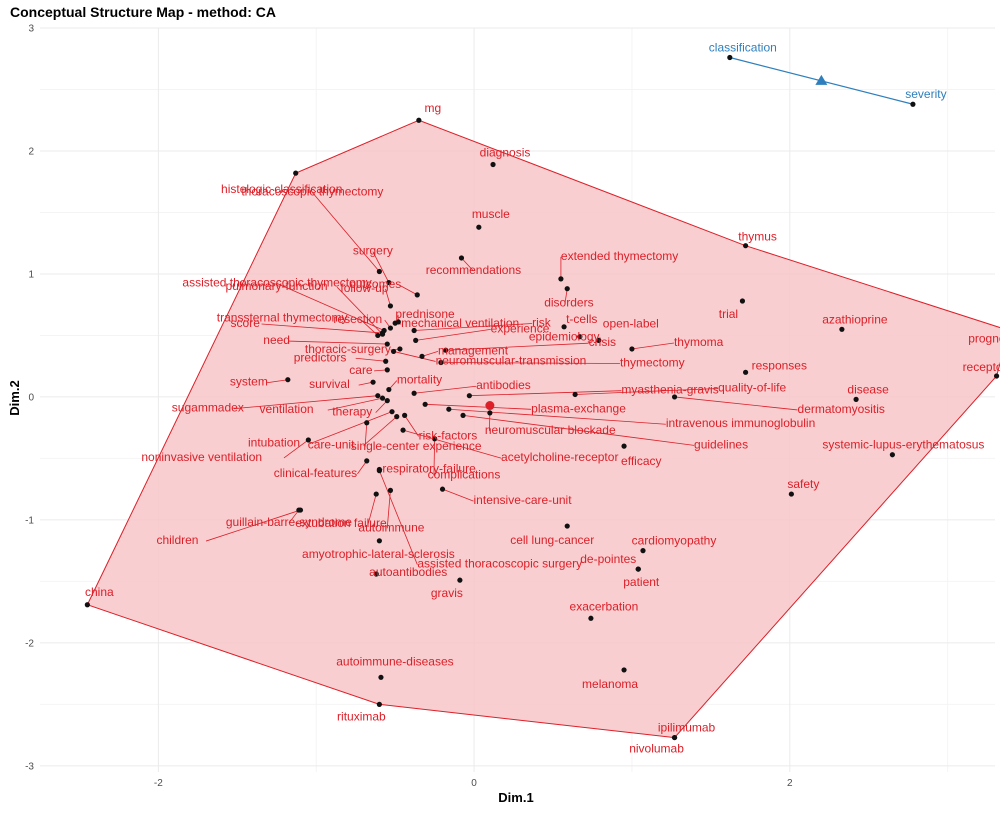  Describe the element at coordinates (143, 12) in the screenshot. I see `chart-title: Conceptual Structure Map - method: CA` at that location.